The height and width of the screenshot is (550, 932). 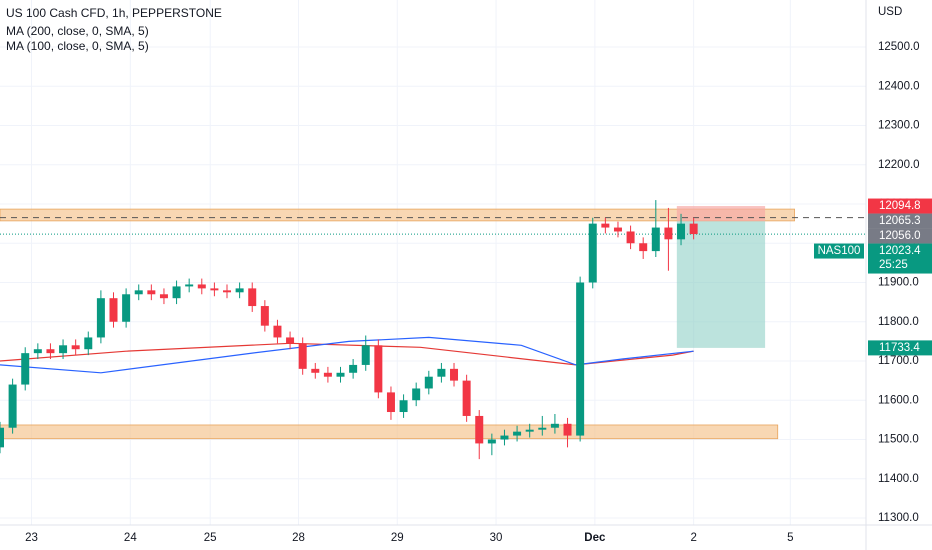 What do you see at coordinates (899, 86) in the screenshot?
I see `y-tick-label: 12400.0` at bounding box center [899, 86].